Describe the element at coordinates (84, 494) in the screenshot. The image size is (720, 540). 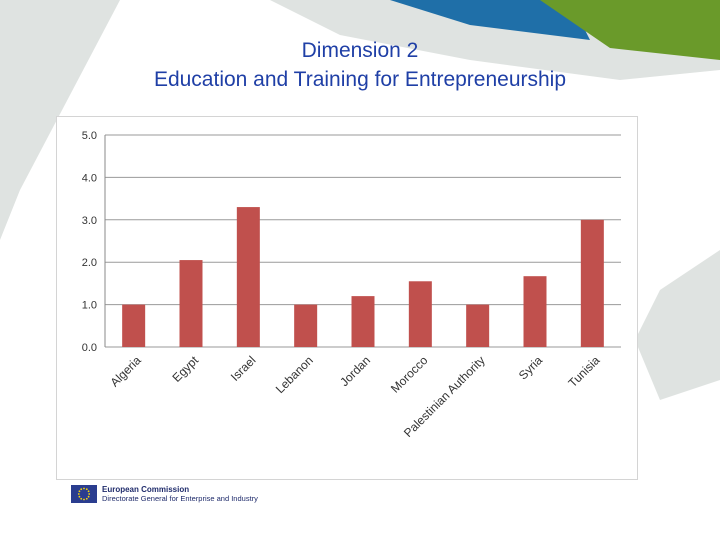
I see `eu-flag-icon` at that location.